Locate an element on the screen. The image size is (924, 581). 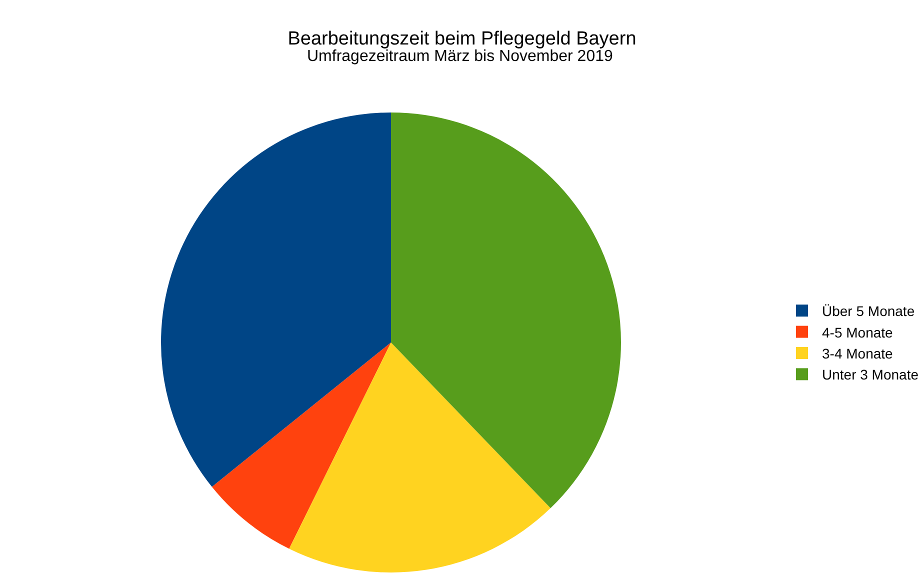
chart-title: Bearbeitungszeit beim Pflegegeld Bayern is located at coordinates (462, 39).